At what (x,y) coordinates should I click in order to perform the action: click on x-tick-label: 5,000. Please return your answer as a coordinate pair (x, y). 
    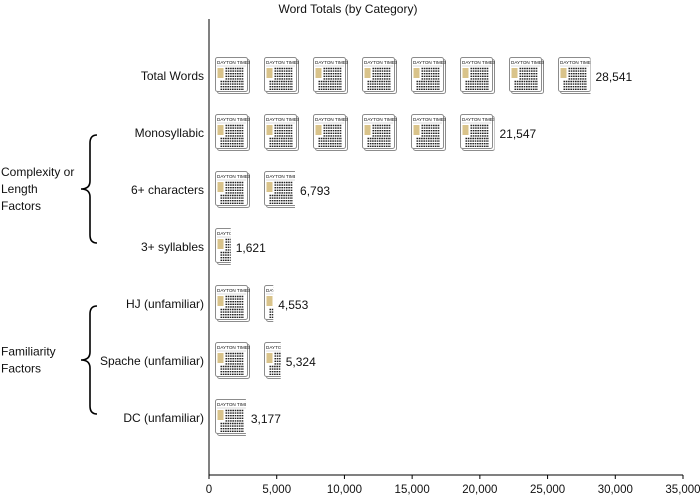
    Looking at the image, I should click on (276, 490).